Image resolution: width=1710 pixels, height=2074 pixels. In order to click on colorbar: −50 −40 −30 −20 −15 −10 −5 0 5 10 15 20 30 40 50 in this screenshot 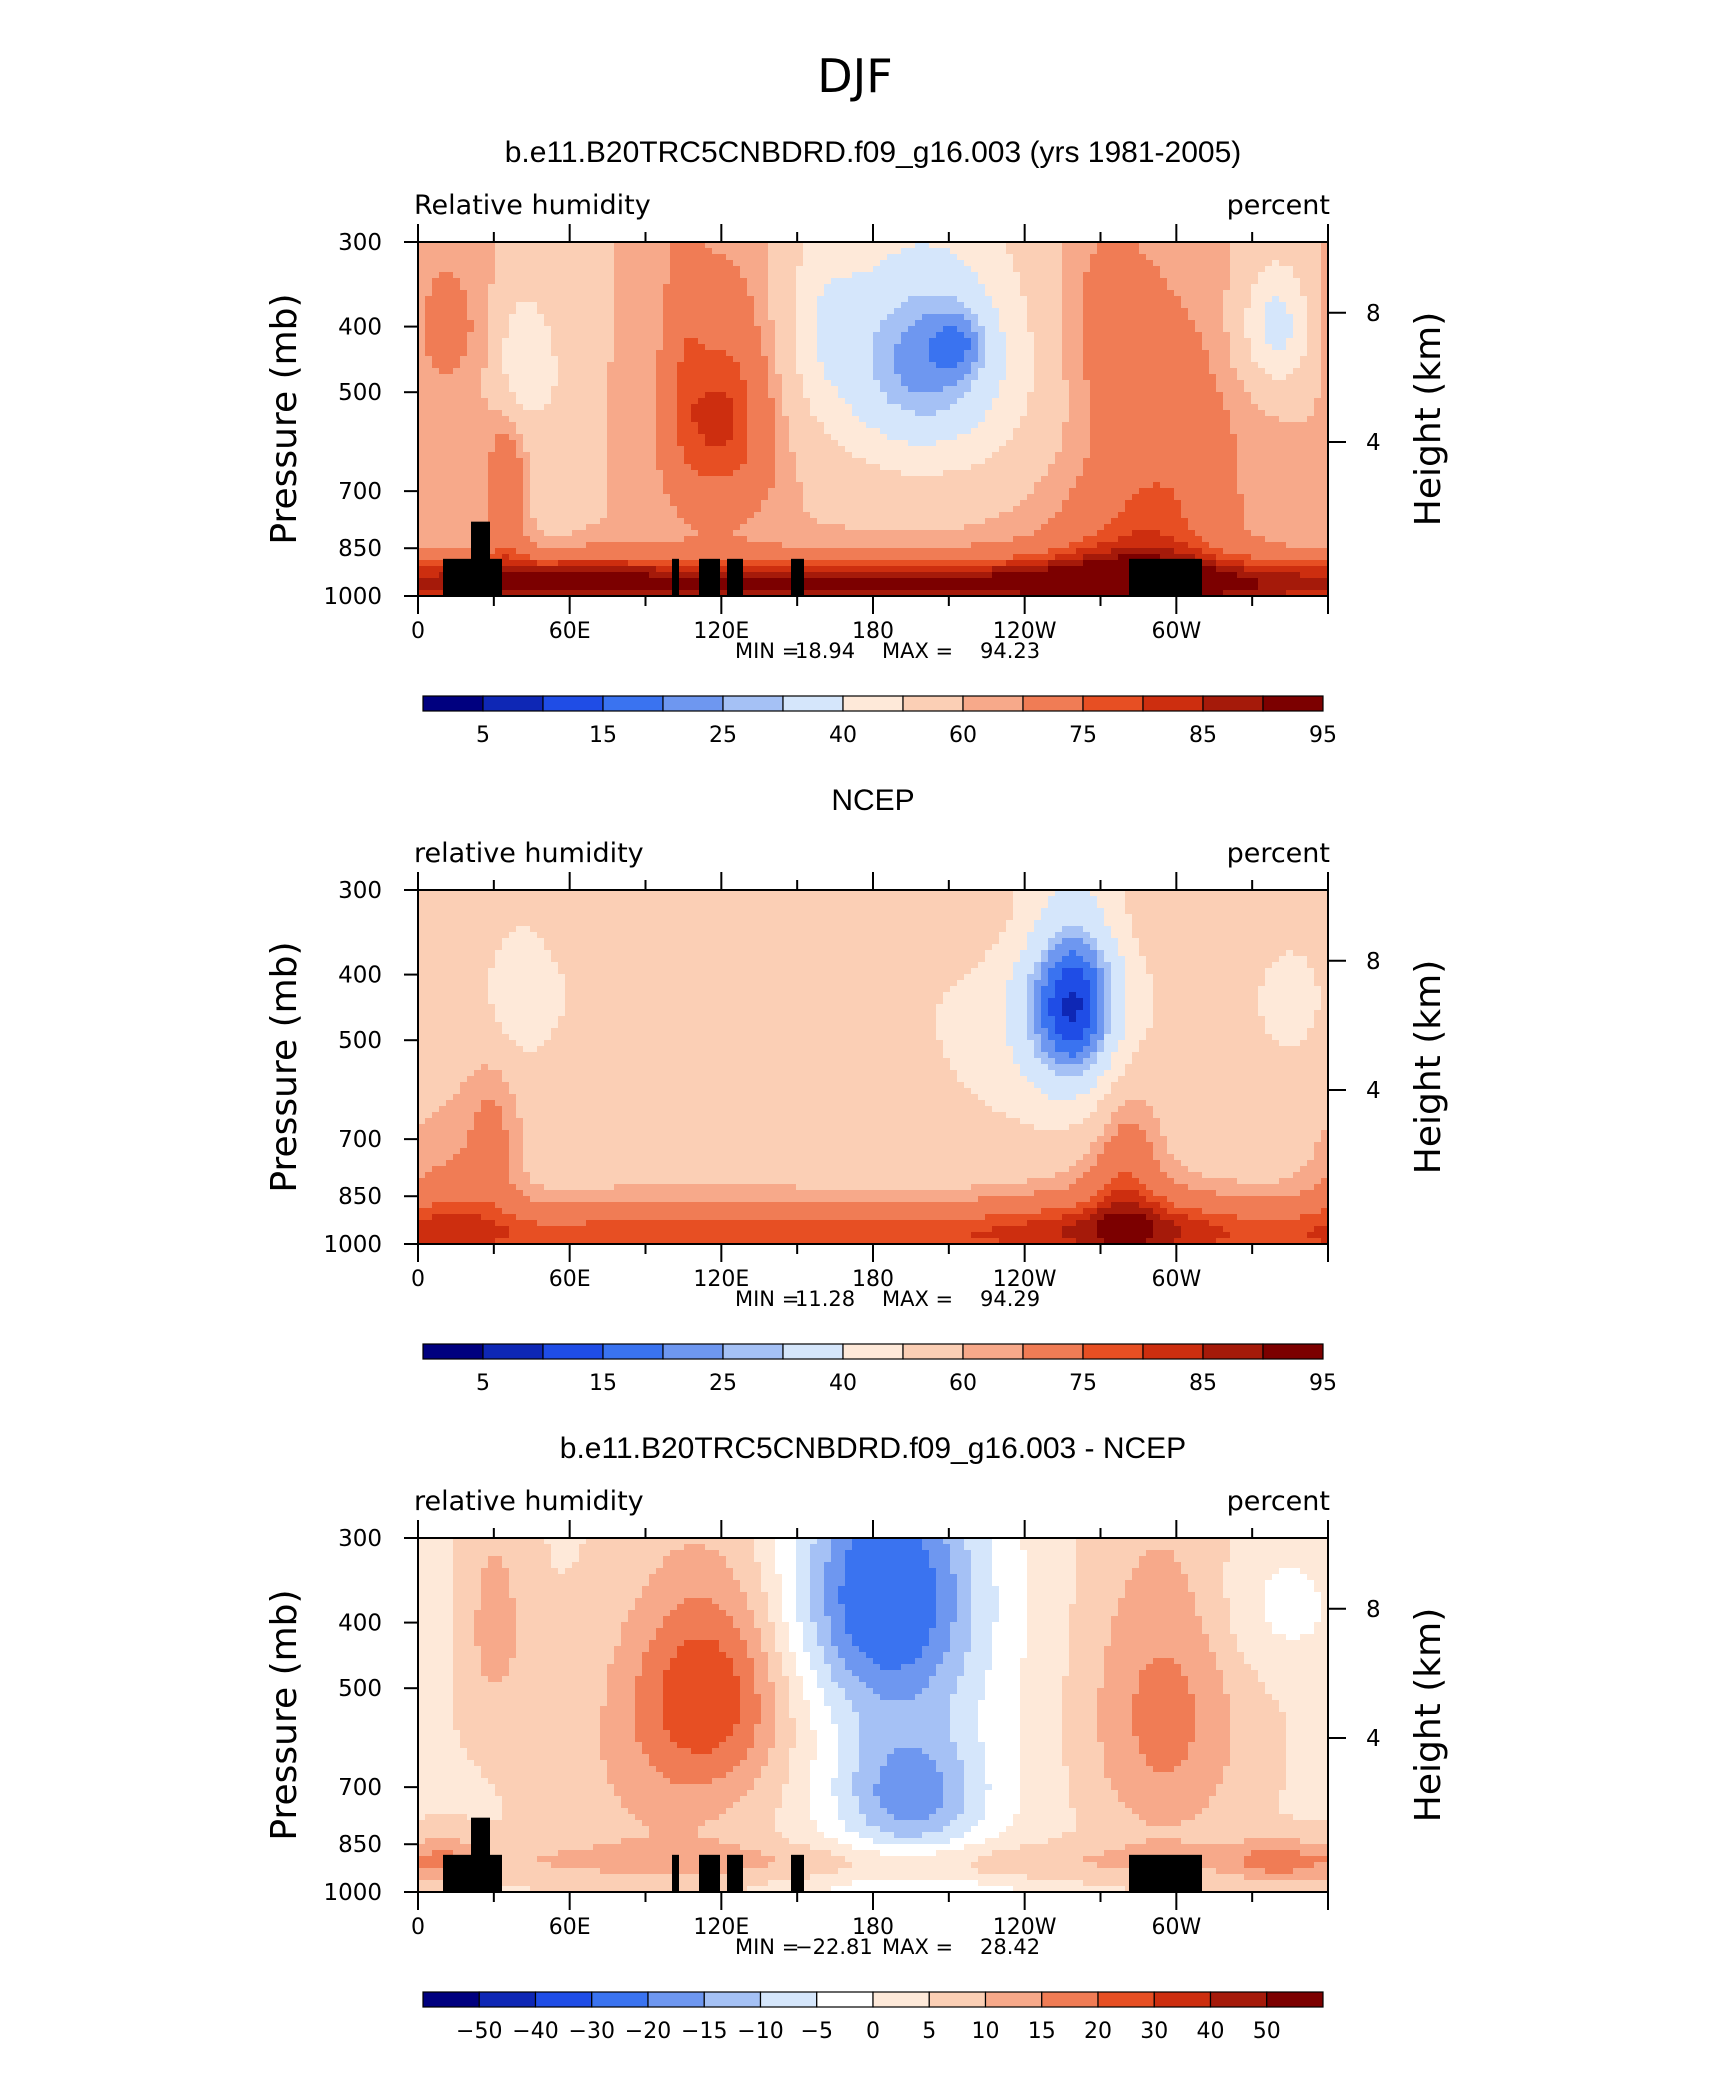, I will do `click(873, 2018)`.